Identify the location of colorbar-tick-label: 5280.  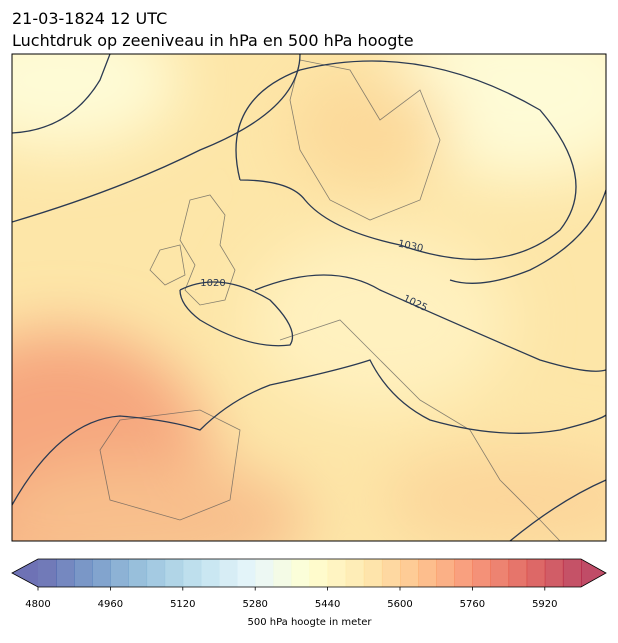
(254, 604).